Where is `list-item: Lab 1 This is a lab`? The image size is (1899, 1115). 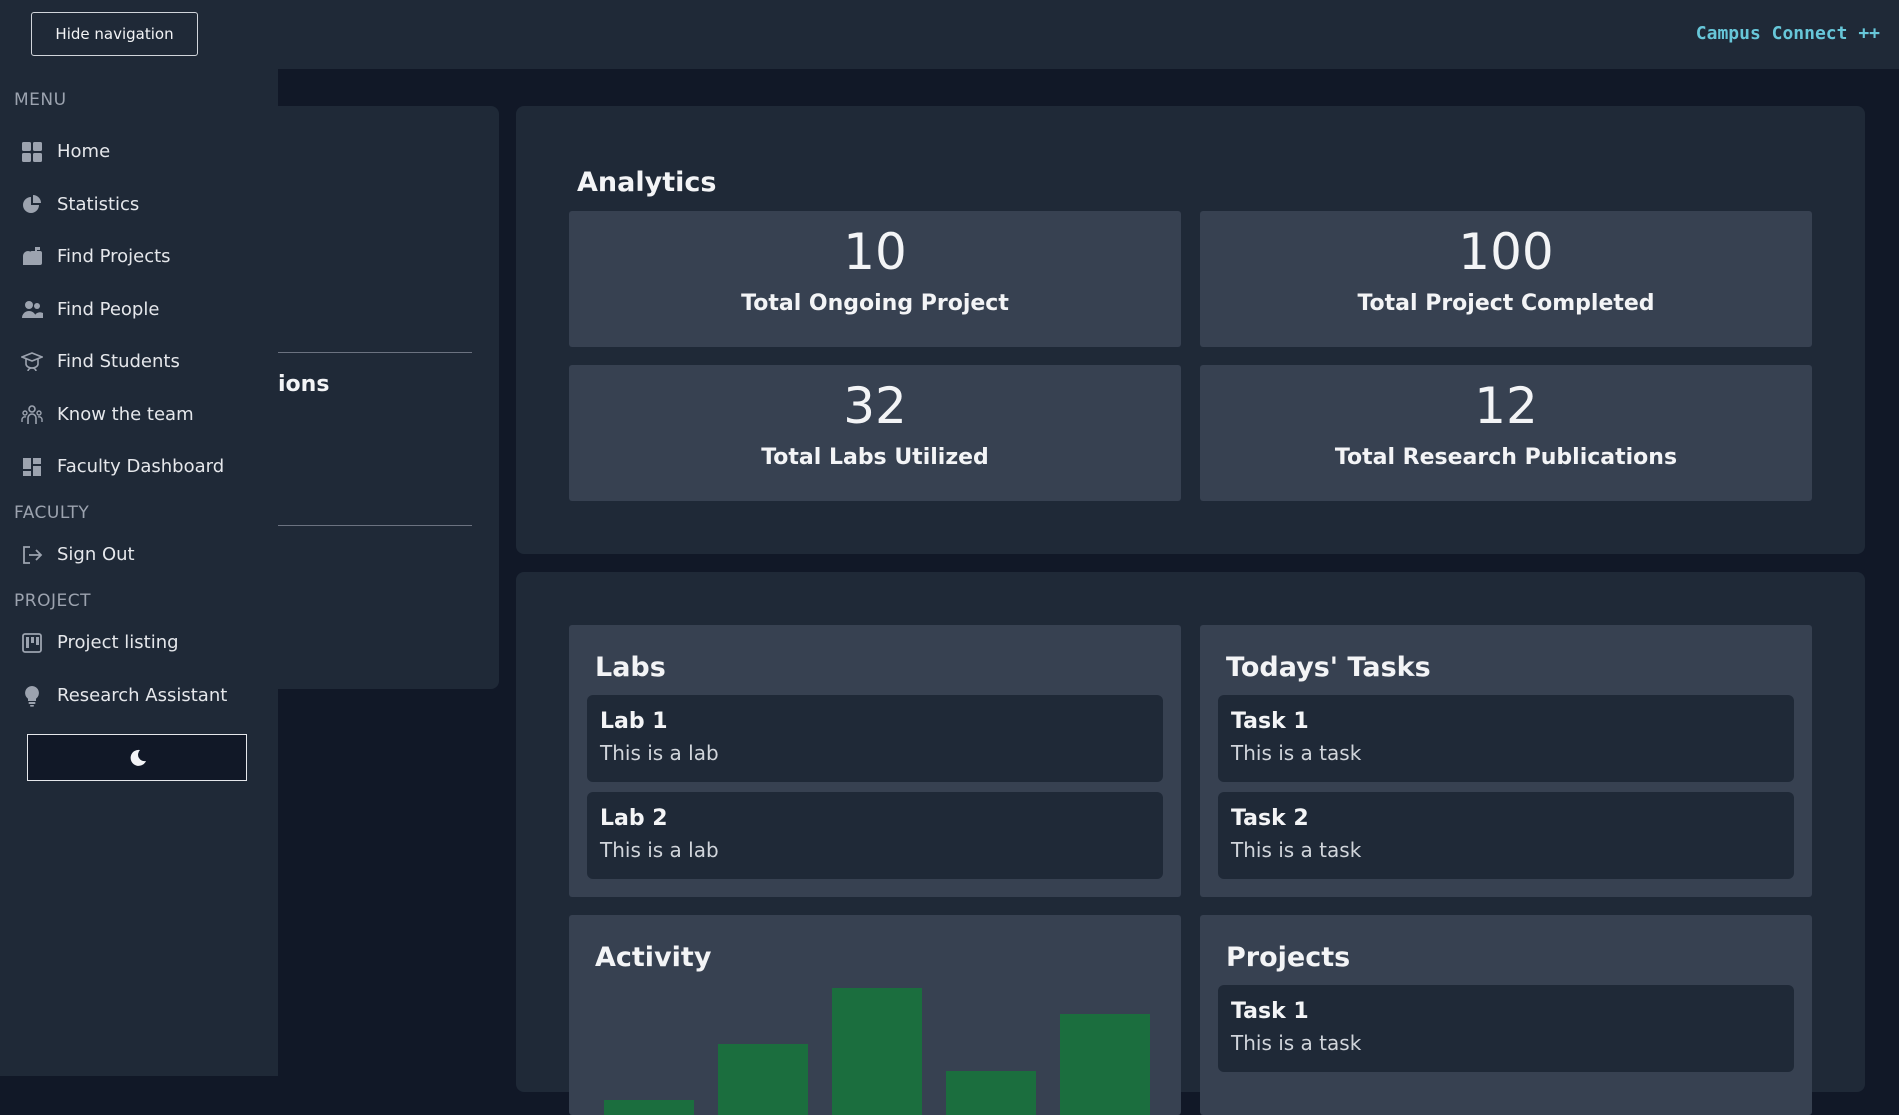 list-item: Lab 1 This is a lab is located at coordinates (875, 738).